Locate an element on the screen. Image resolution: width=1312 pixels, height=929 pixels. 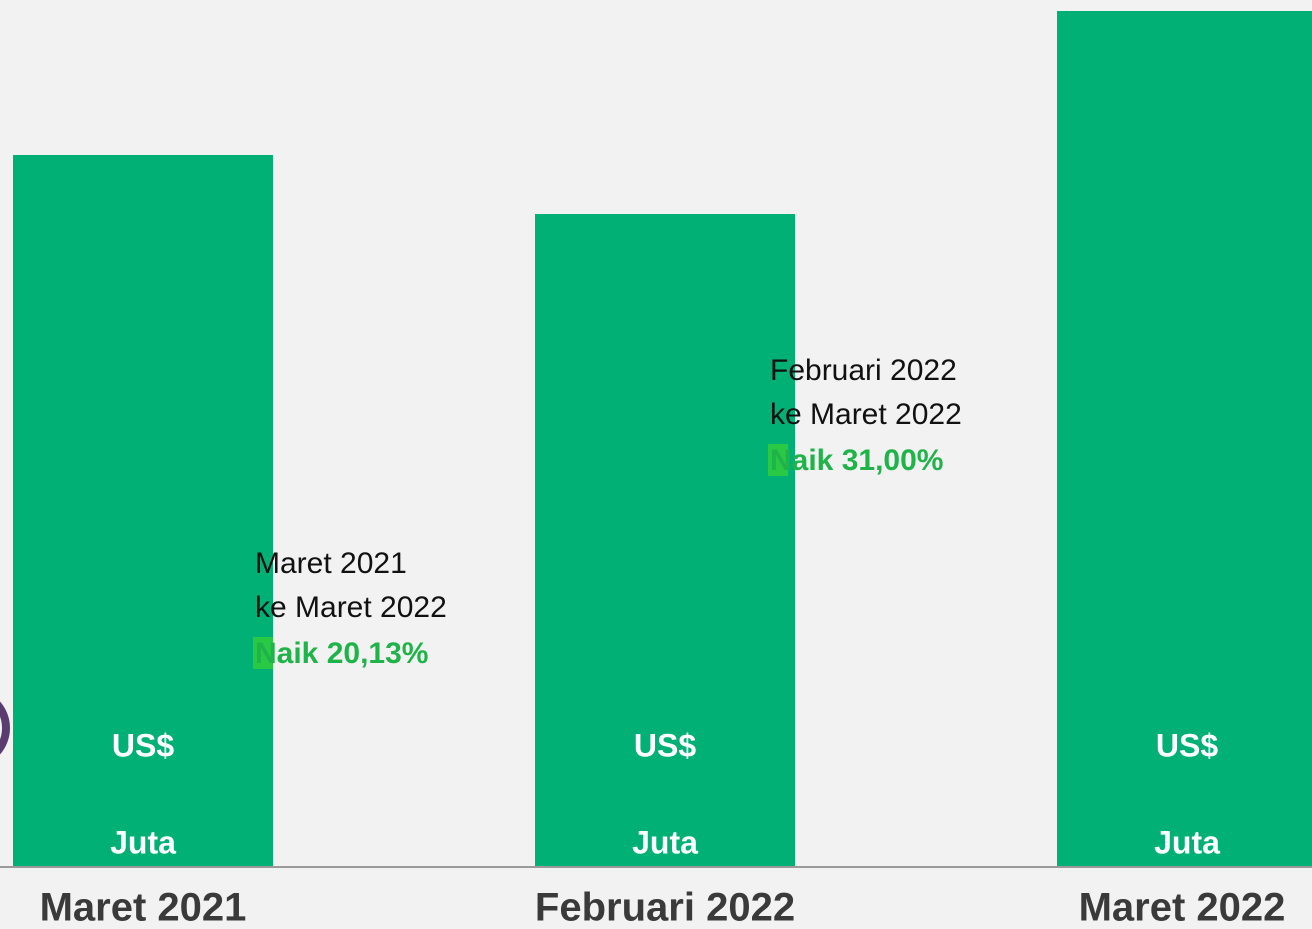
annotation-line: Maret 2021 is located at coordinates (331, 563).